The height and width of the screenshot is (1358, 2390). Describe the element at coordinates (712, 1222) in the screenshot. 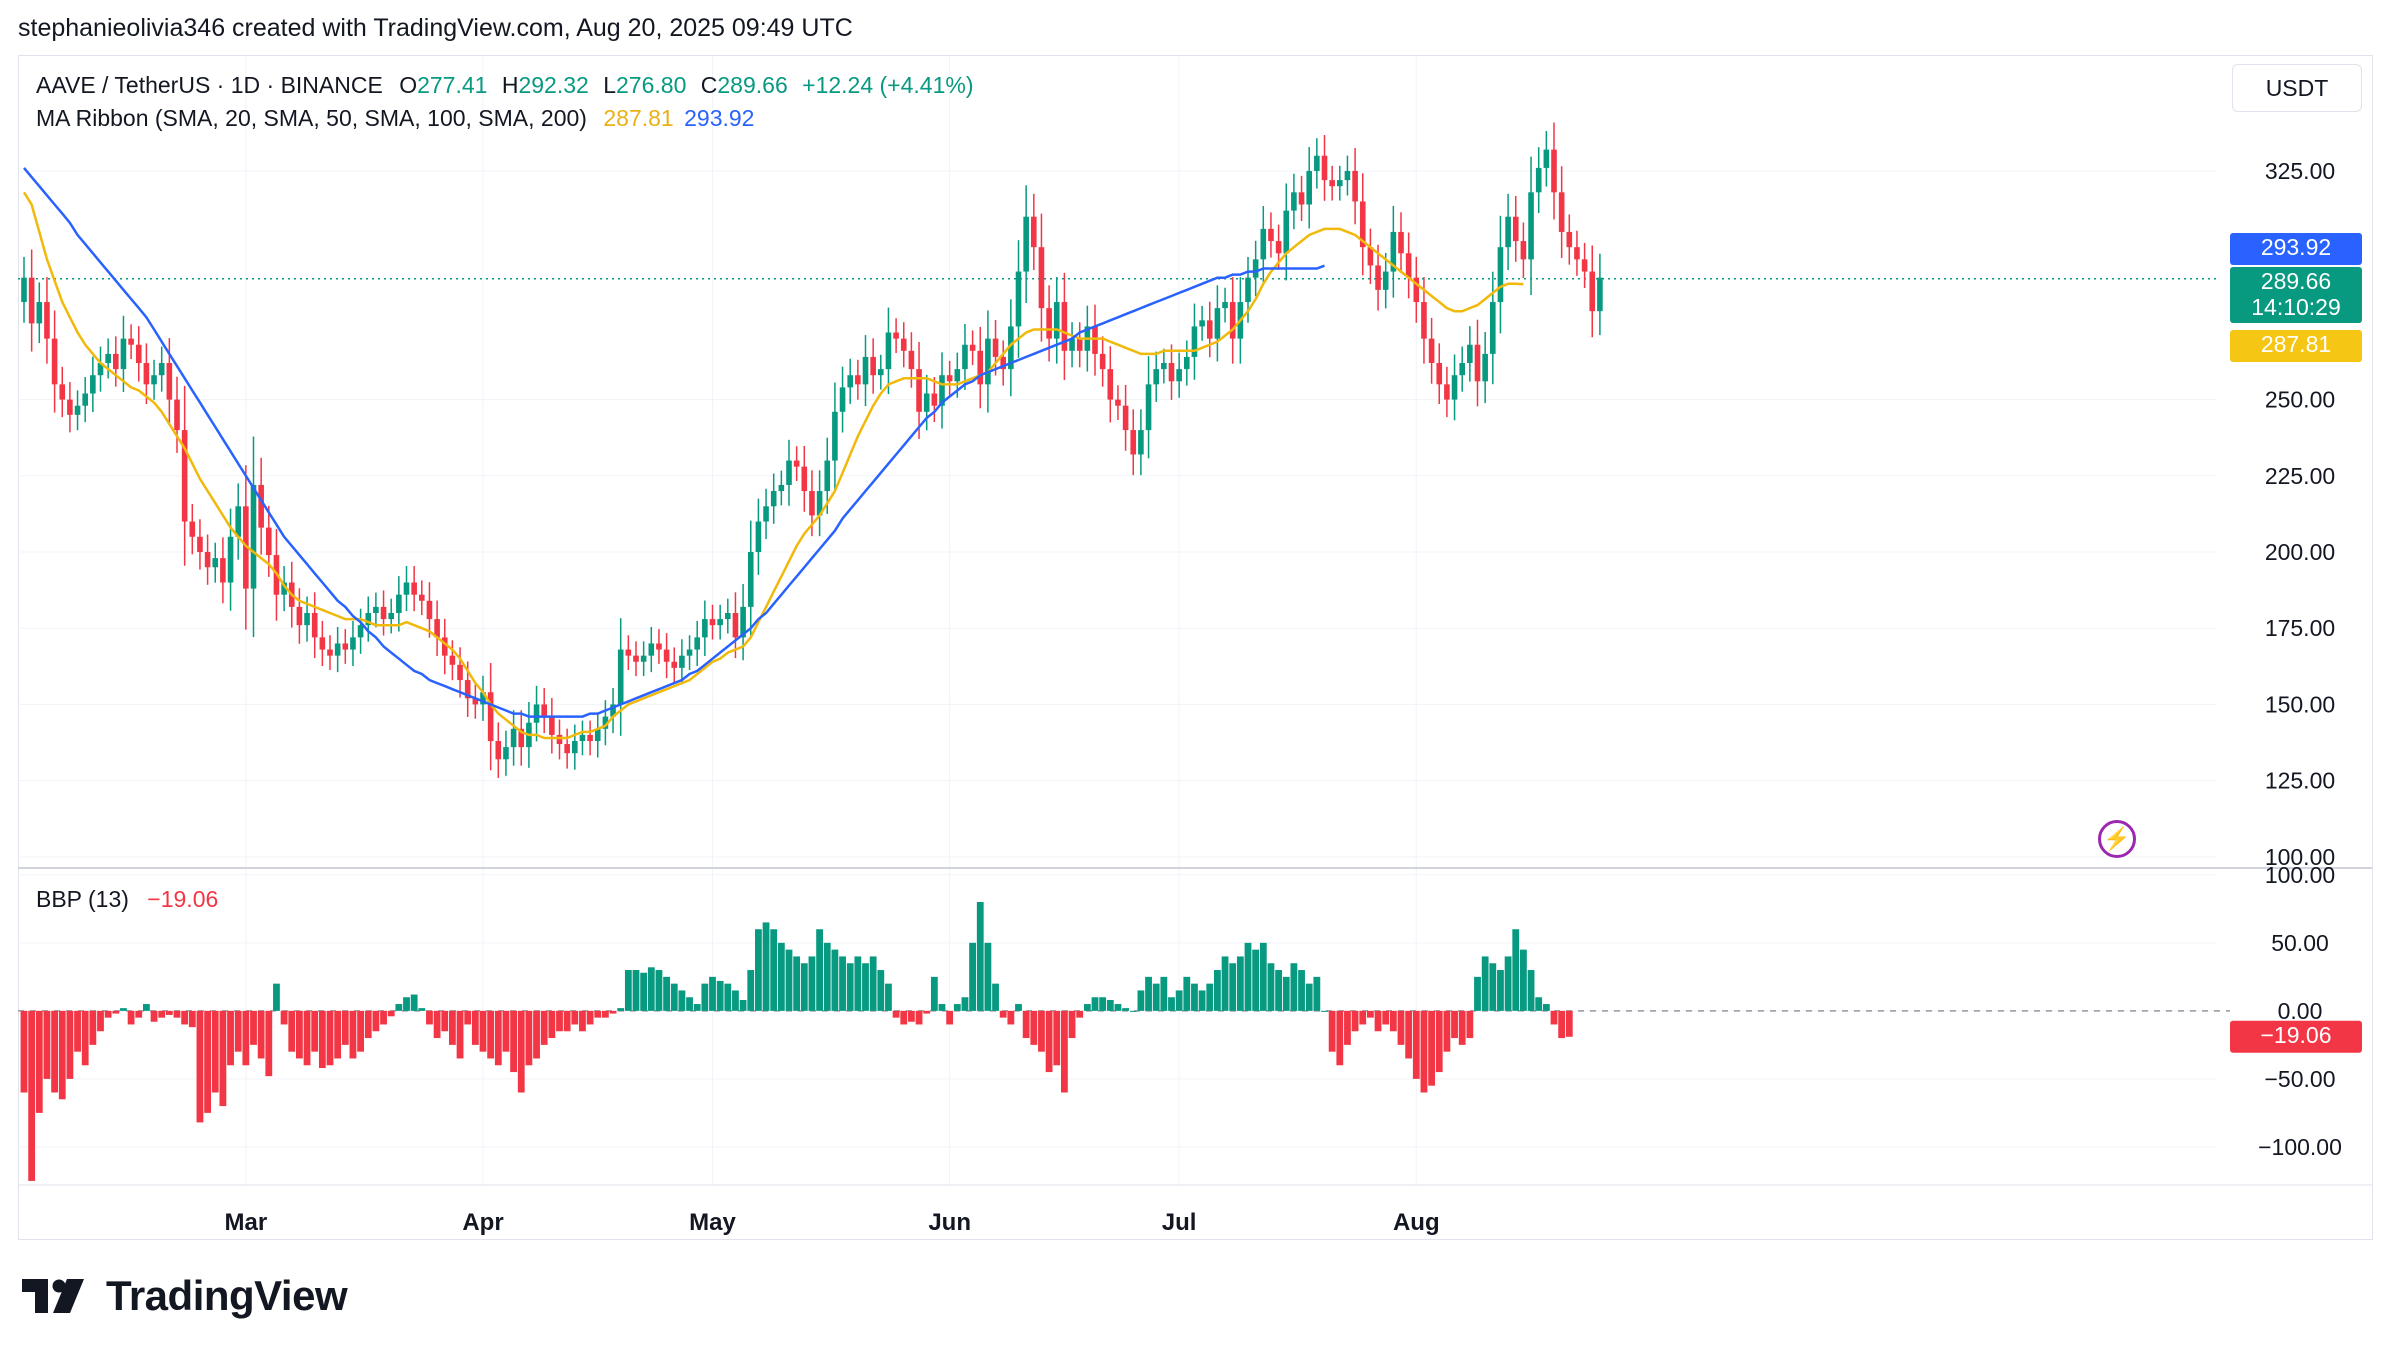

I see `date-tick-label: May` at that location.